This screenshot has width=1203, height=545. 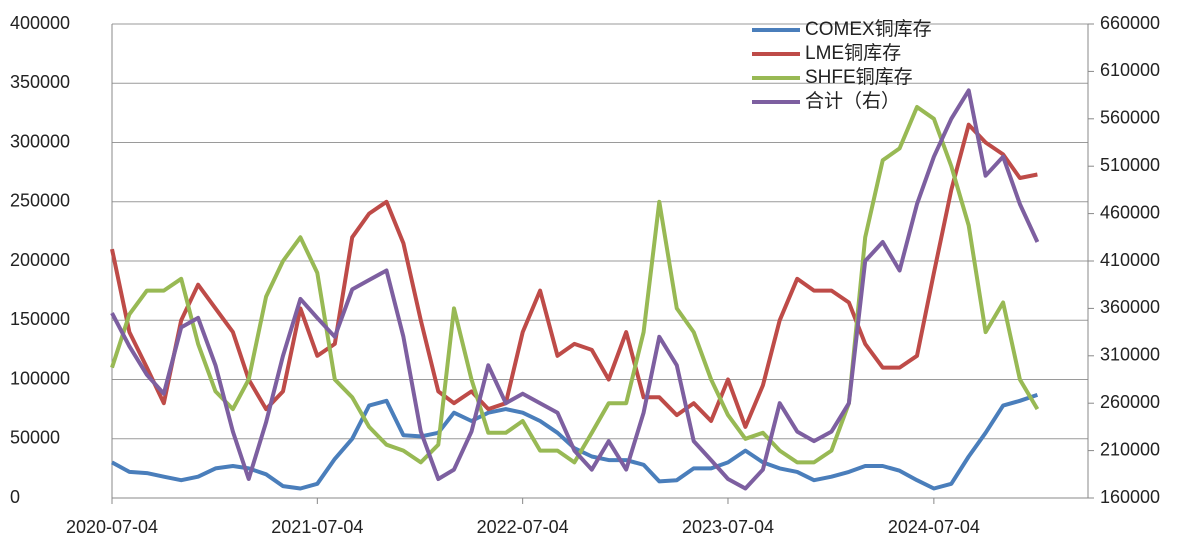 What do you see at coordinates (853, 53) in the screenshot?
I see `legend-label: LME铜库存` at bounding box center [853, 53].